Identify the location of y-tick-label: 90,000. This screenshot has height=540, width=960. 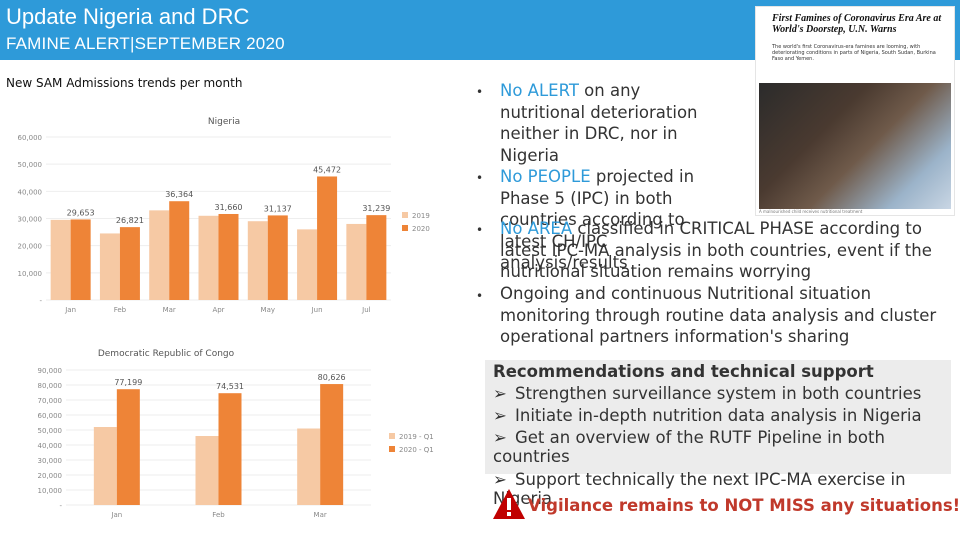
(50, 371).